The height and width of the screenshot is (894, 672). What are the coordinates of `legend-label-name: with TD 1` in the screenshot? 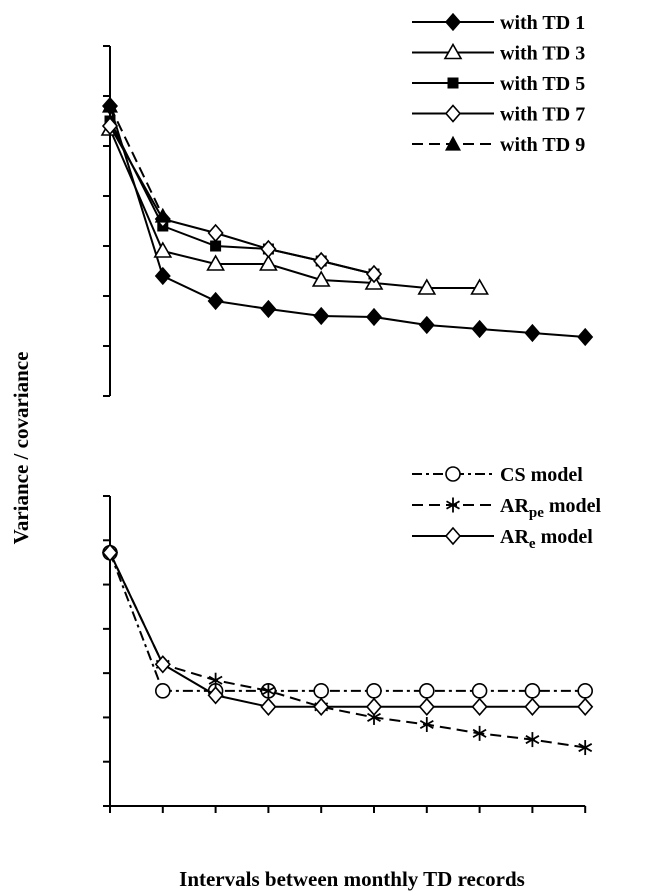 It's located at (542, 23).